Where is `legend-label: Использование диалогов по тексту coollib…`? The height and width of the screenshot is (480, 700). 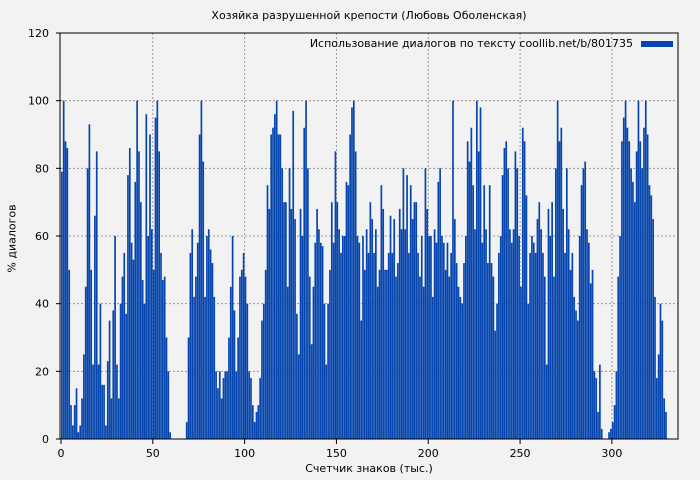
legend-label: Использование диалогов по тексту coollib… is located at coordinates (471, 43).